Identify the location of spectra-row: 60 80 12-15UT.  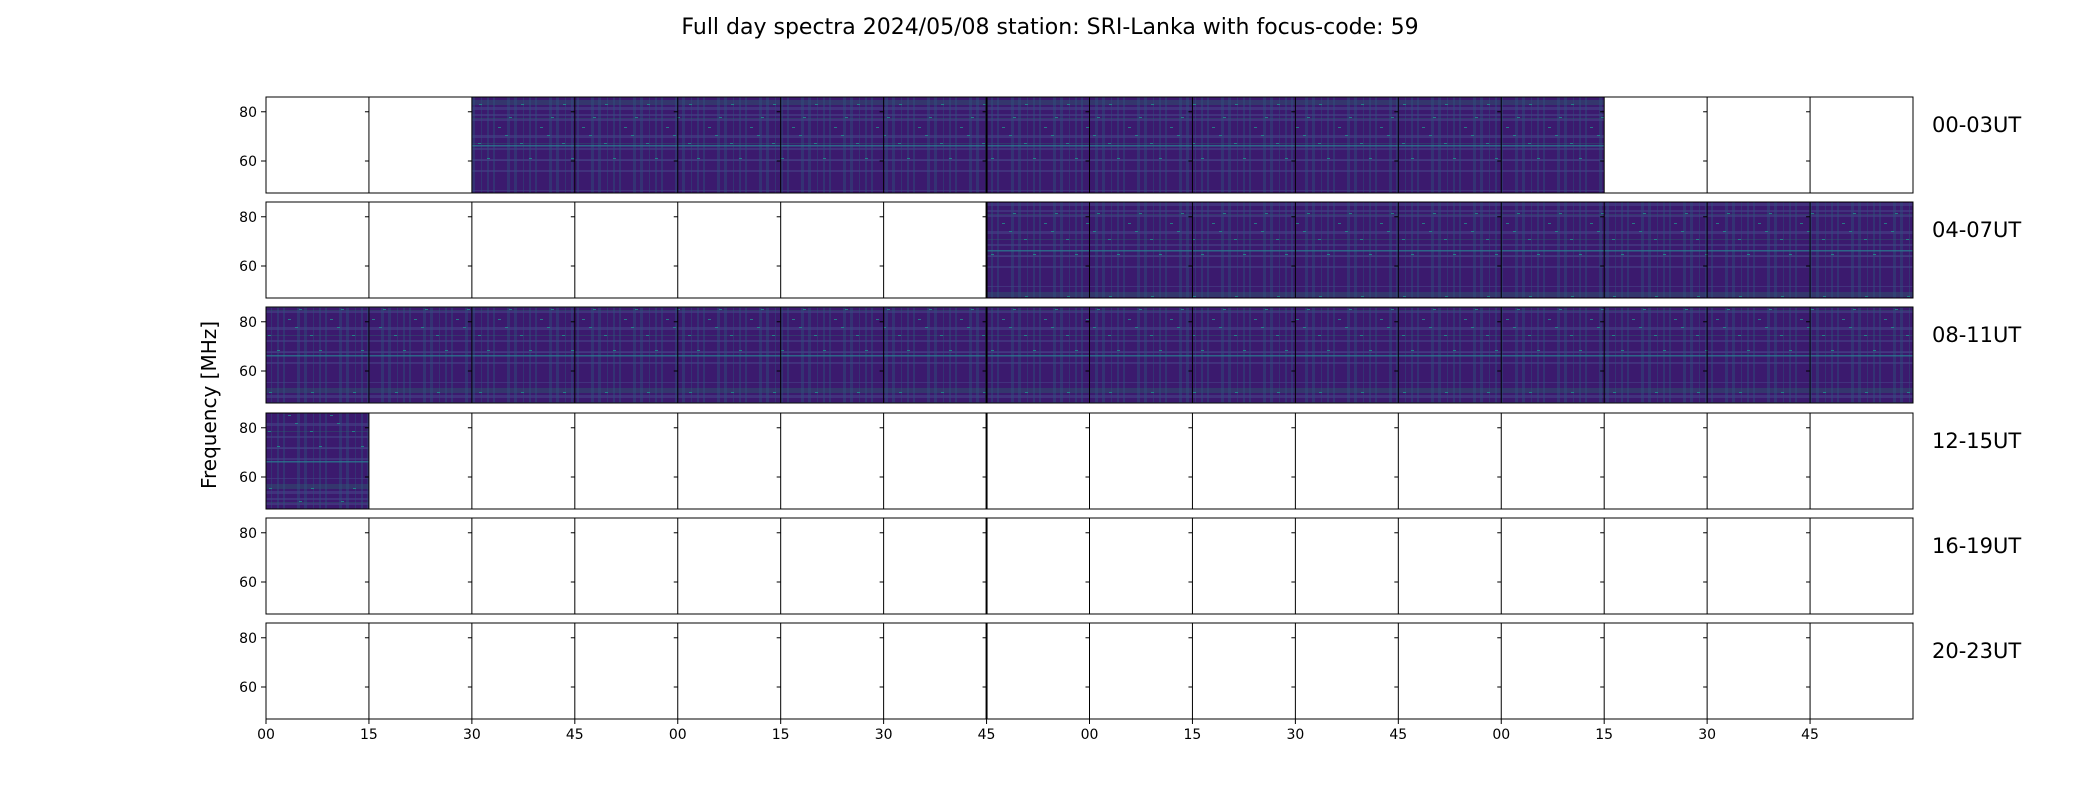
(1130, 461).